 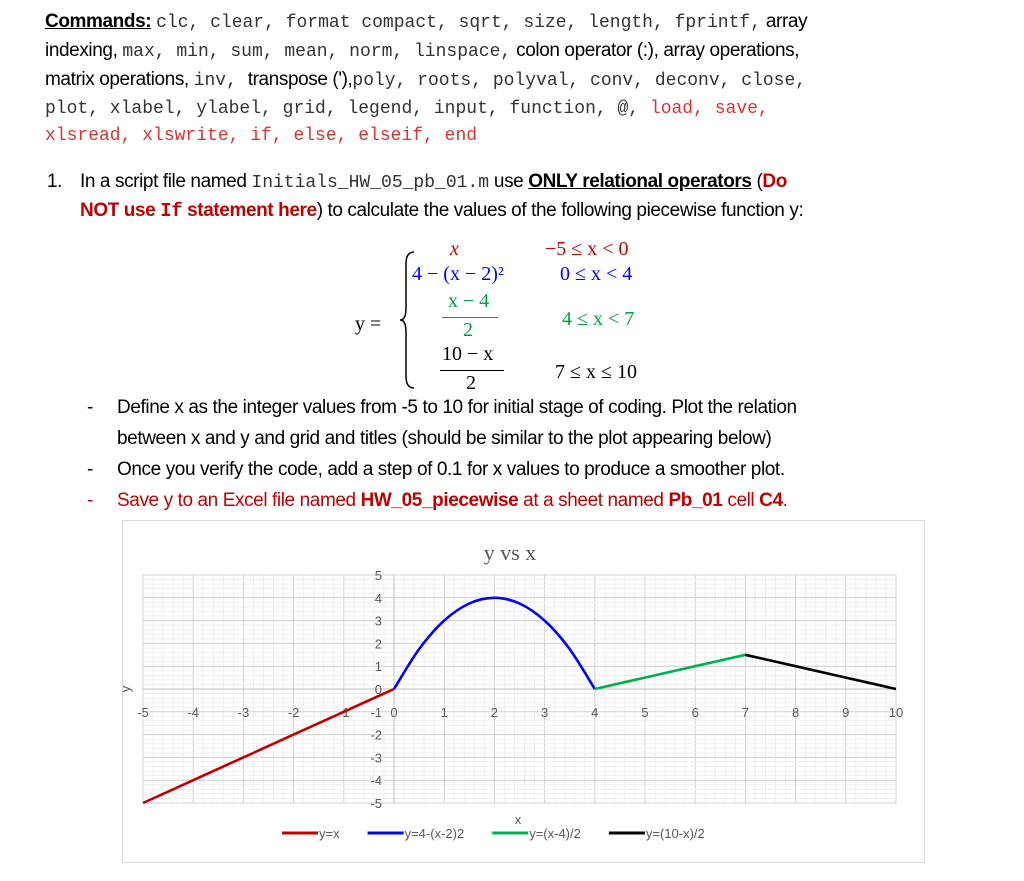 What do you see at coordinates (896, 712) in the screenshot?
I see `x-tick-label: 10` at bounding box center [896, 712].